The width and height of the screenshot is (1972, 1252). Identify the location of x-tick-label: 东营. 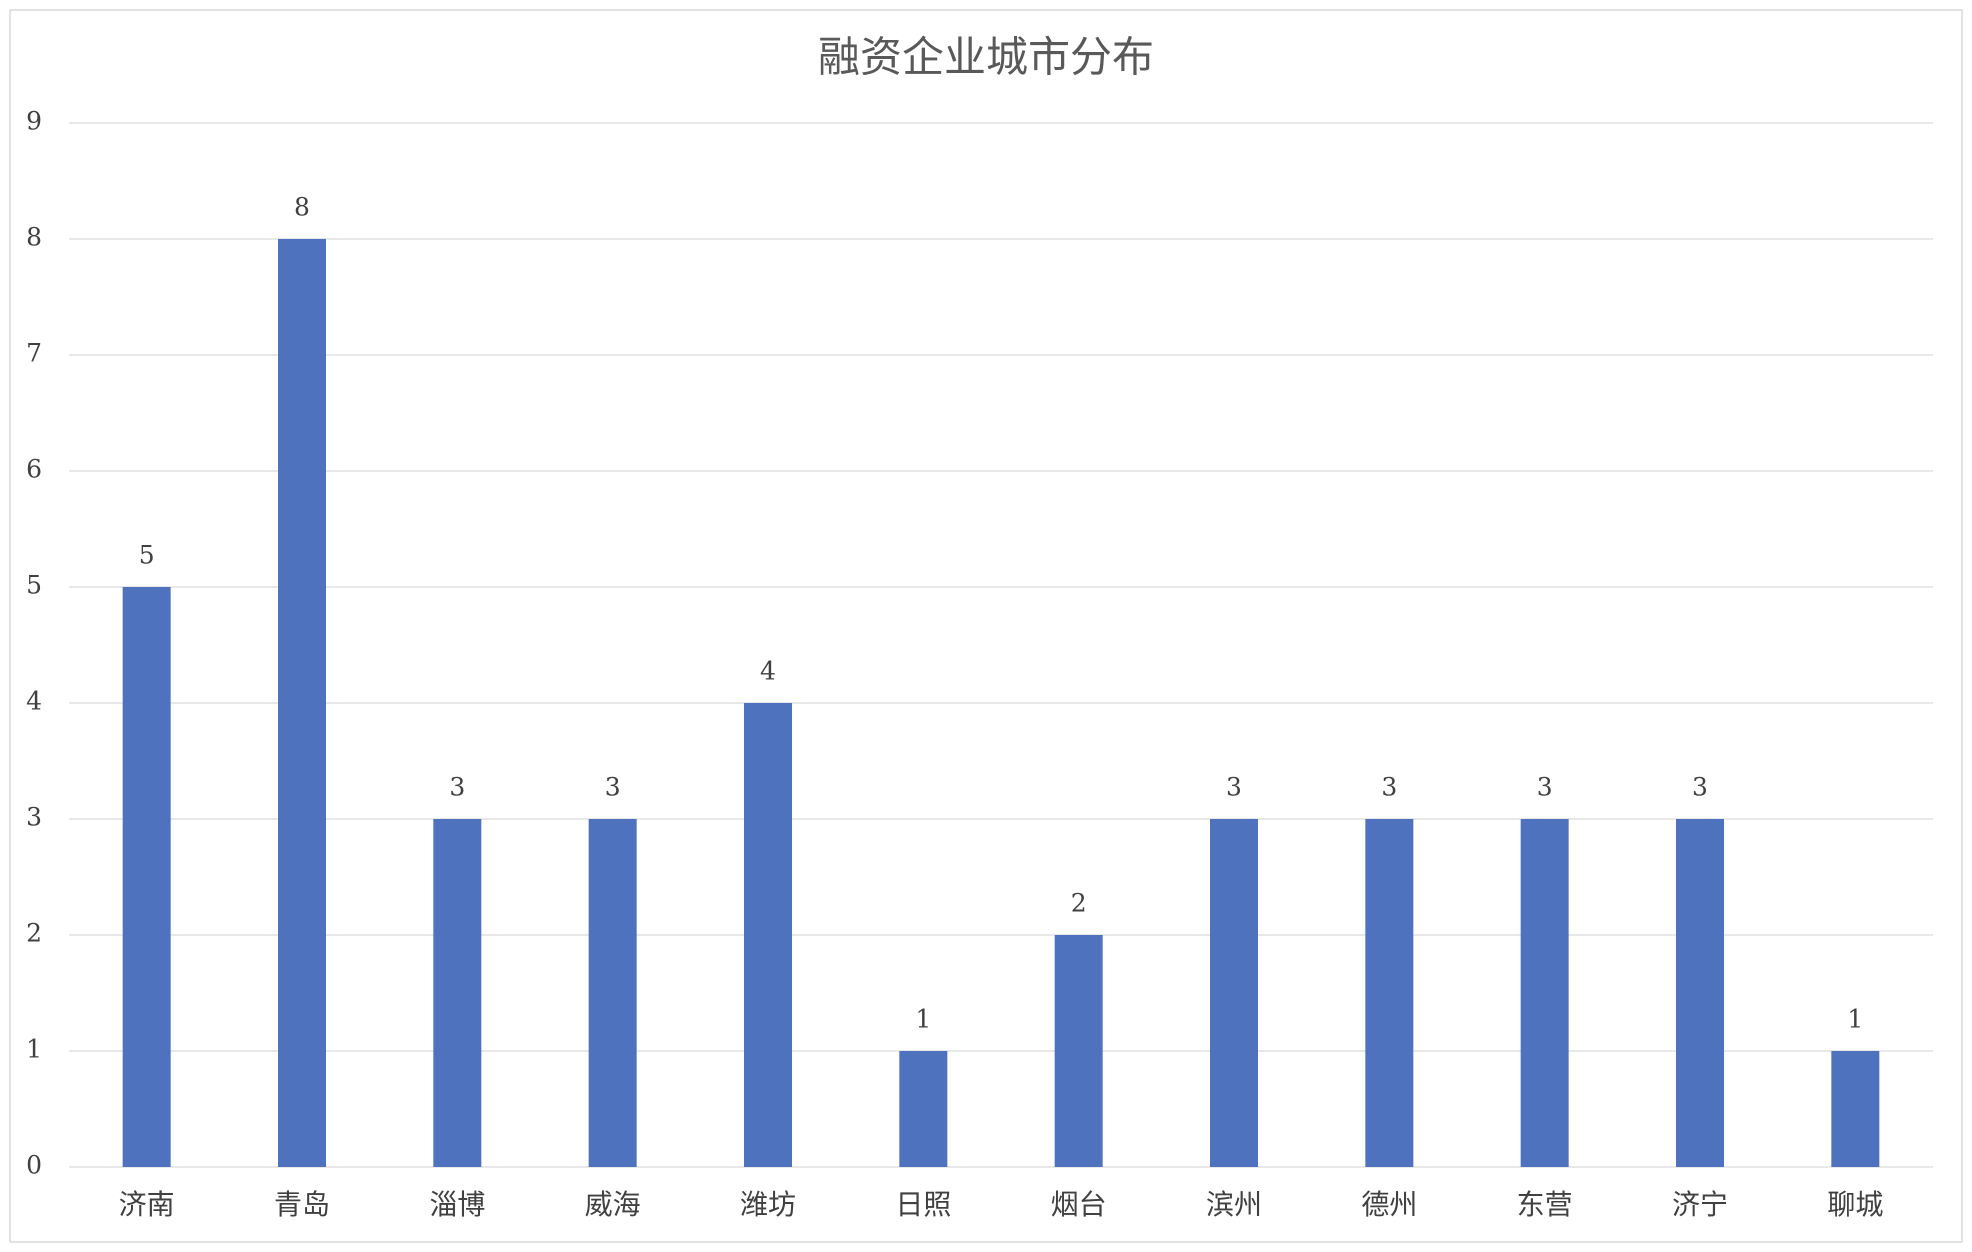
(1545, 1204).